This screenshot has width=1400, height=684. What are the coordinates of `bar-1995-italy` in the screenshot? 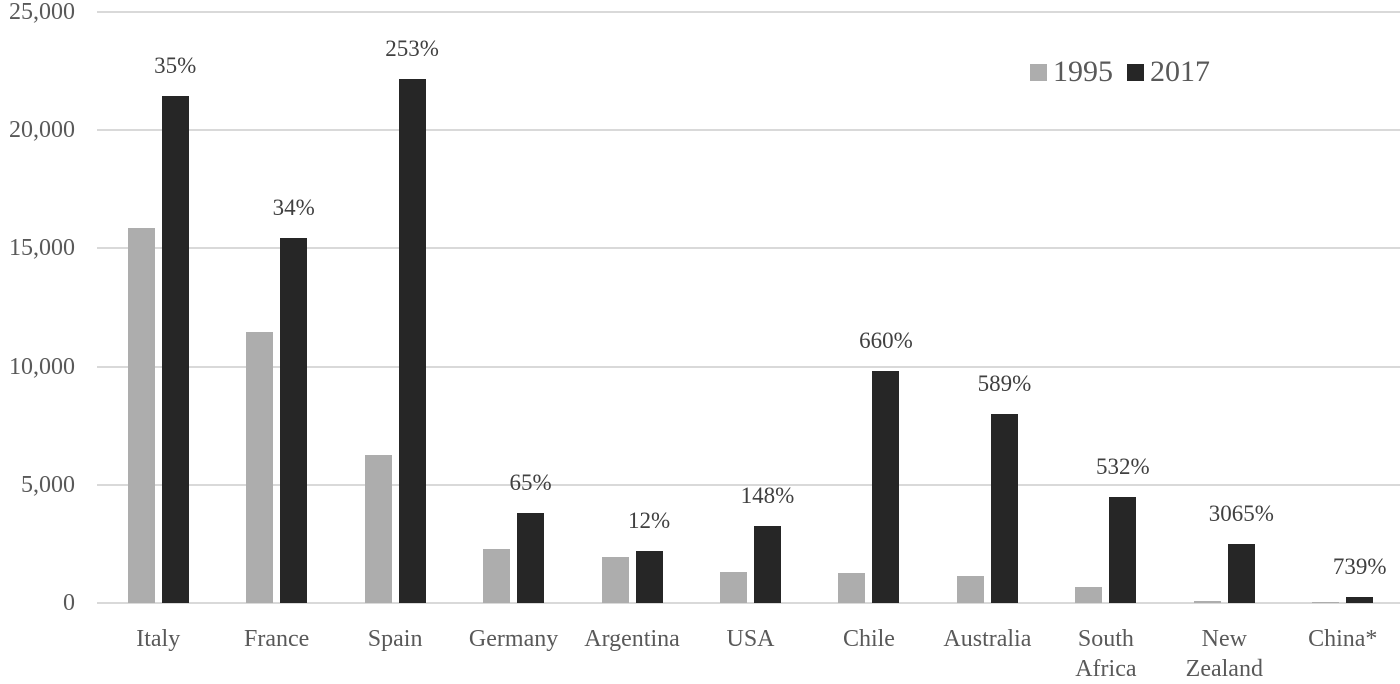 It's located at (141, 415).